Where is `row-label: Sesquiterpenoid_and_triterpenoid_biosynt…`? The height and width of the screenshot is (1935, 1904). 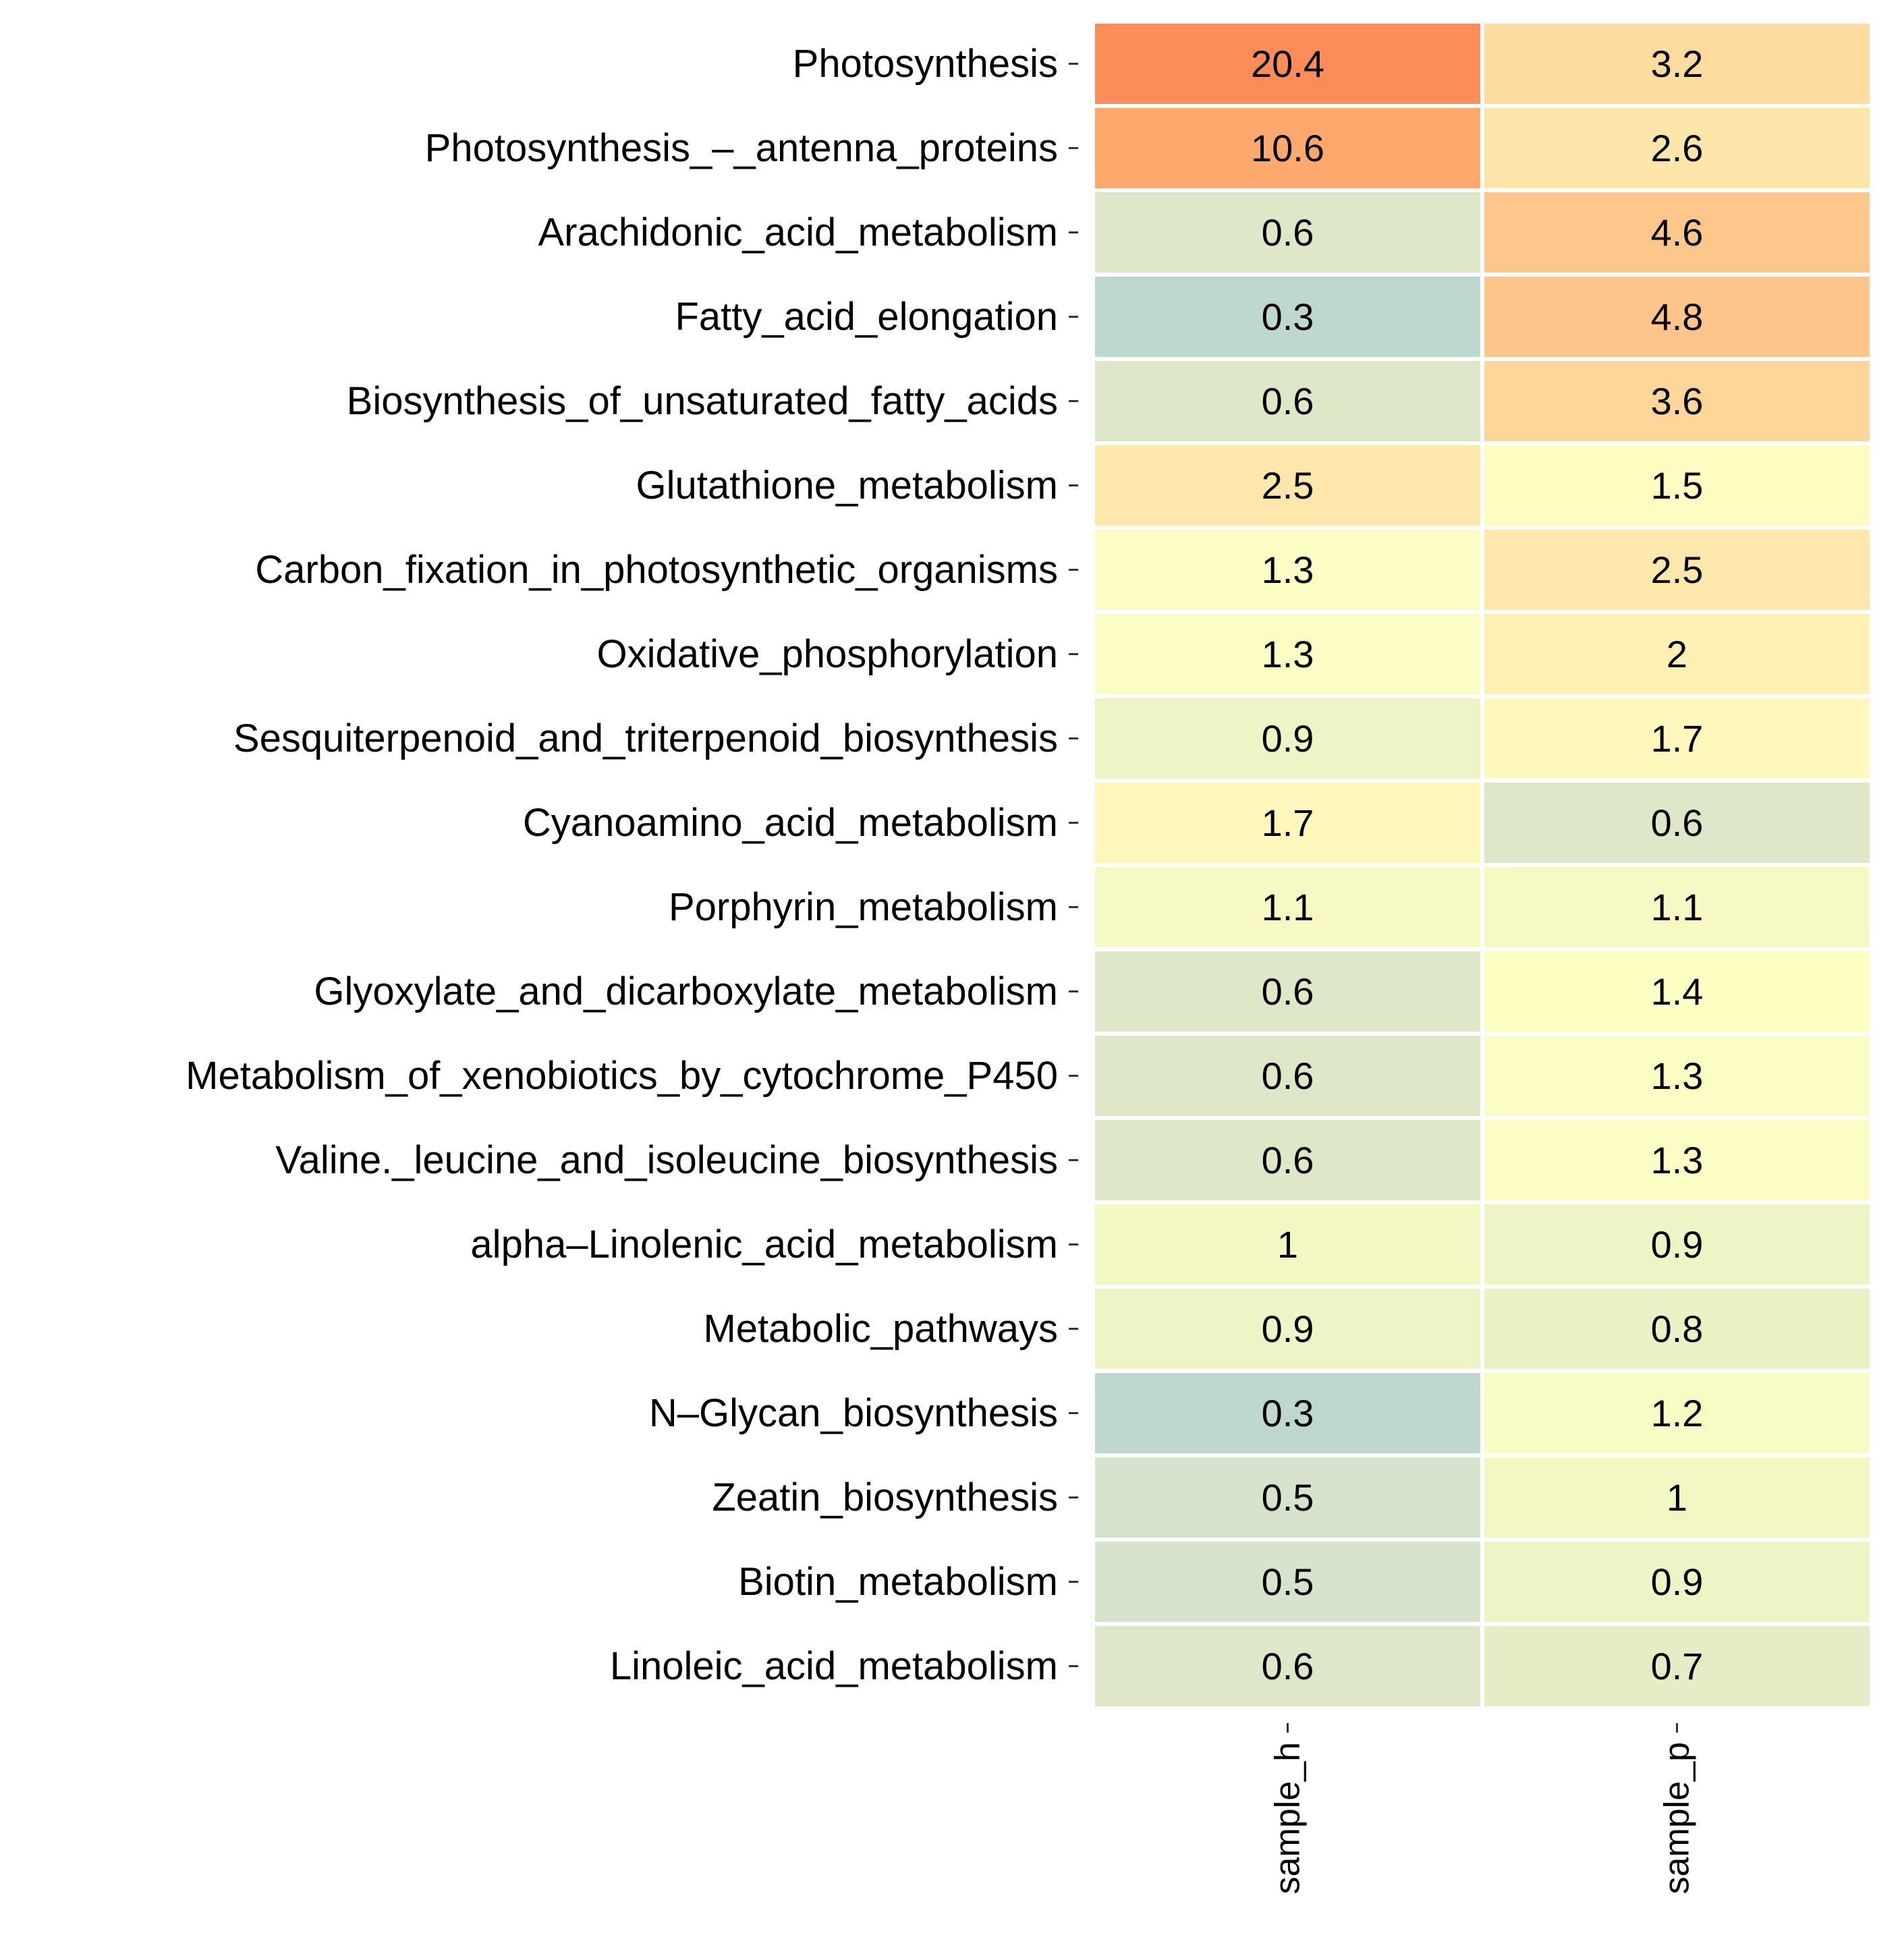
row-label: Sesquiterpenoid_and_triterpenoid_biosynt… is located at coordinates (645, 738).